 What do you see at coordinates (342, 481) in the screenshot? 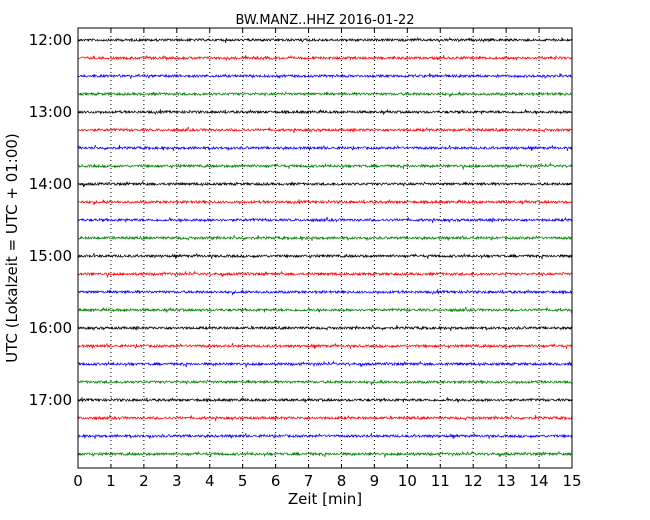
I see `x-tick-label: 8` at bounding box center [342, 481].